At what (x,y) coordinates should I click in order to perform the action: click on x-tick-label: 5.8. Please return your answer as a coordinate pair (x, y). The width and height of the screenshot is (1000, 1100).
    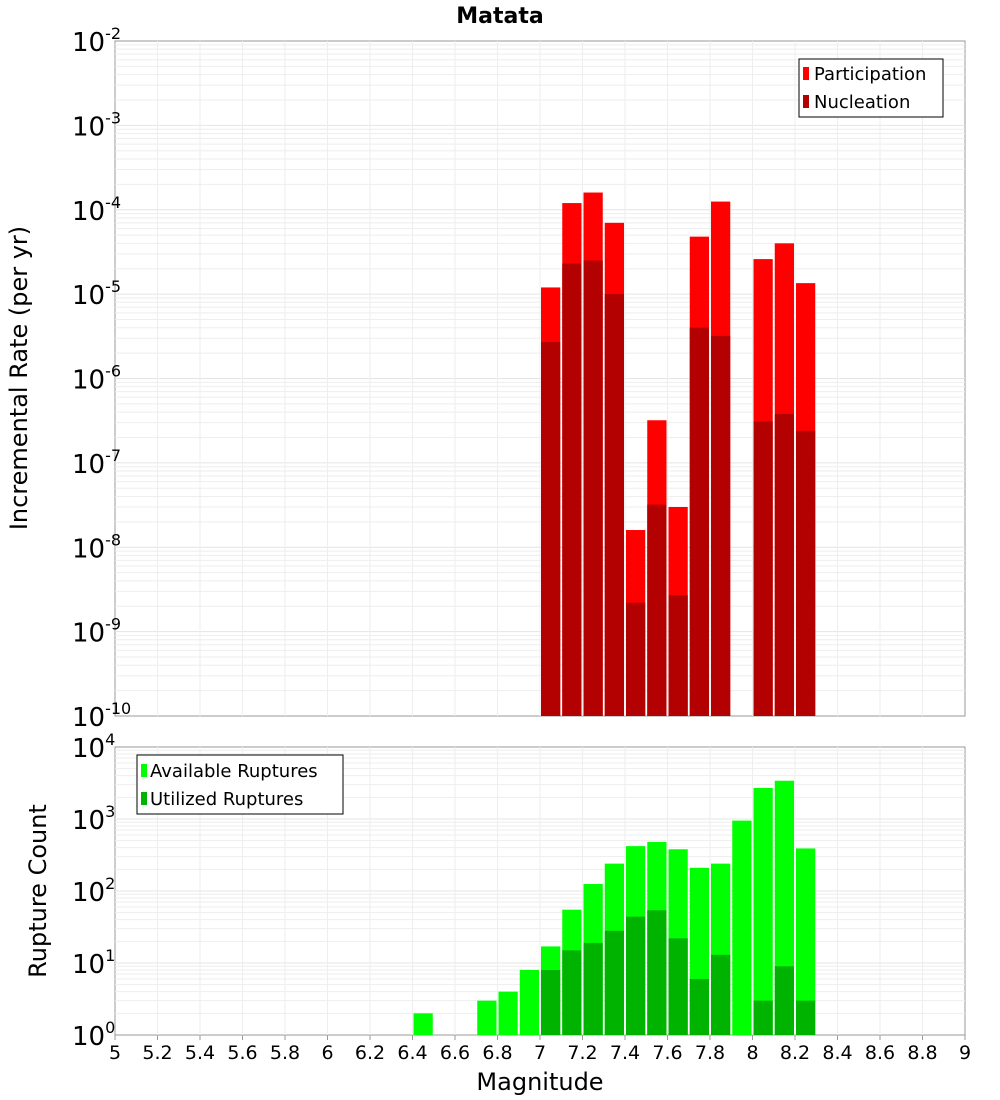
    Looking at the image, I should click on (285, 1053).